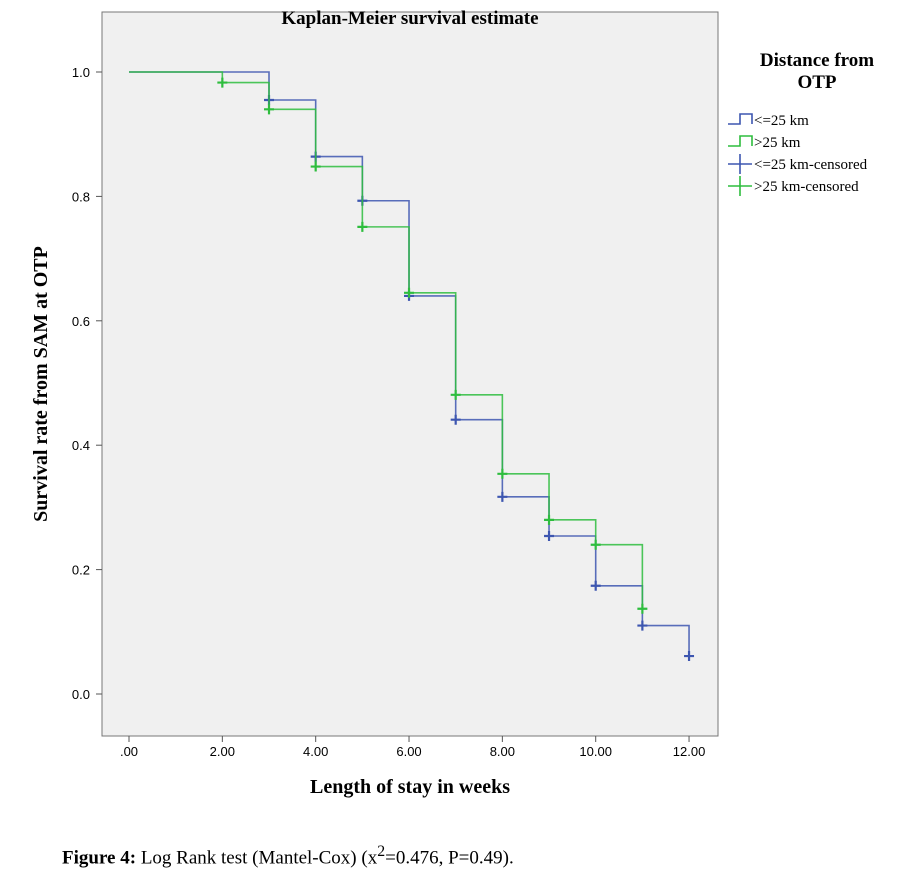 This screenshot has width=915, height=894. Describe the element at coordinates (408, 751) in the screenshot. I see `x-tick-label: 6.00` at that location.